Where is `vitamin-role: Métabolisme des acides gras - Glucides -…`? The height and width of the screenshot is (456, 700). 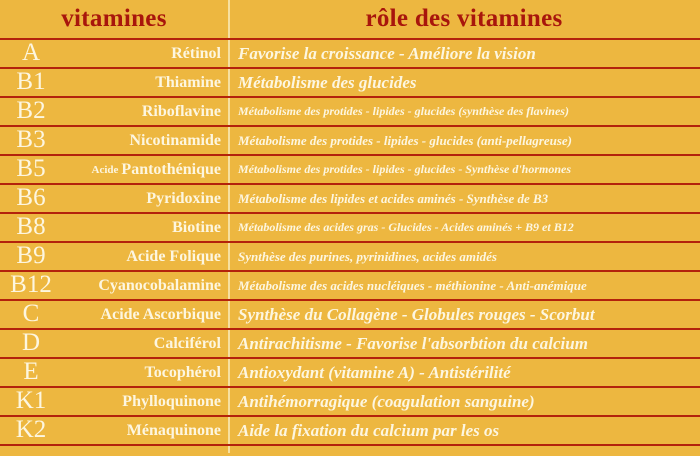
vitamin-role: Métabolisme des acides gras - Glucides -… is located at coordinates (406, 227).